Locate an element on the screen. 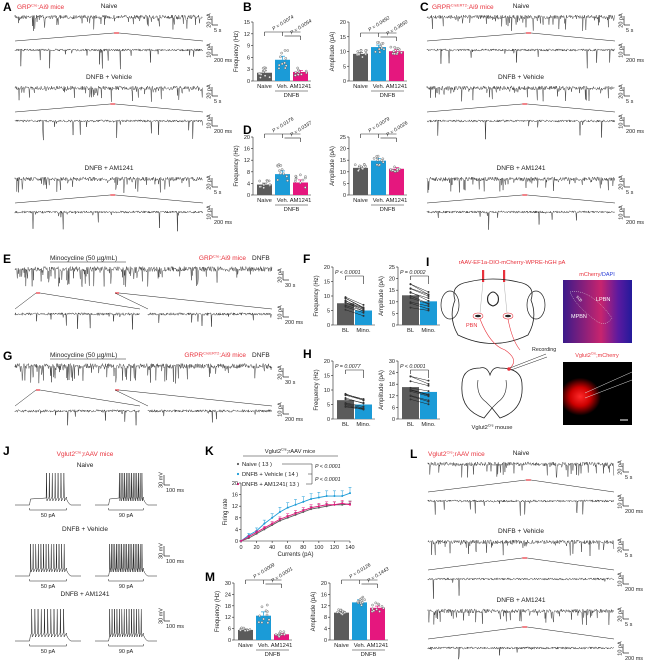 This screenshot has height=661, width=650. condition-title: DNFB + Vehicle is located at coordinates (109, 77).